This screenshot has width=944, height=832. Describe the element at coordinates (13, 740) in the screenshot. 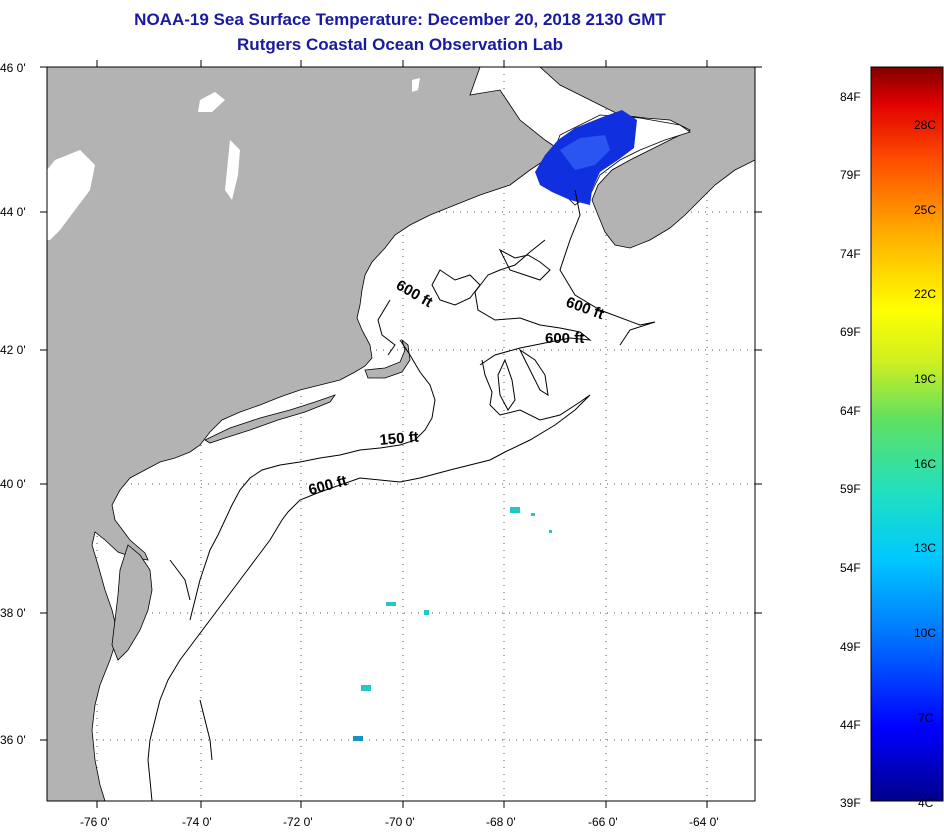

I see `lat-label-36: 36 0'` at that location.